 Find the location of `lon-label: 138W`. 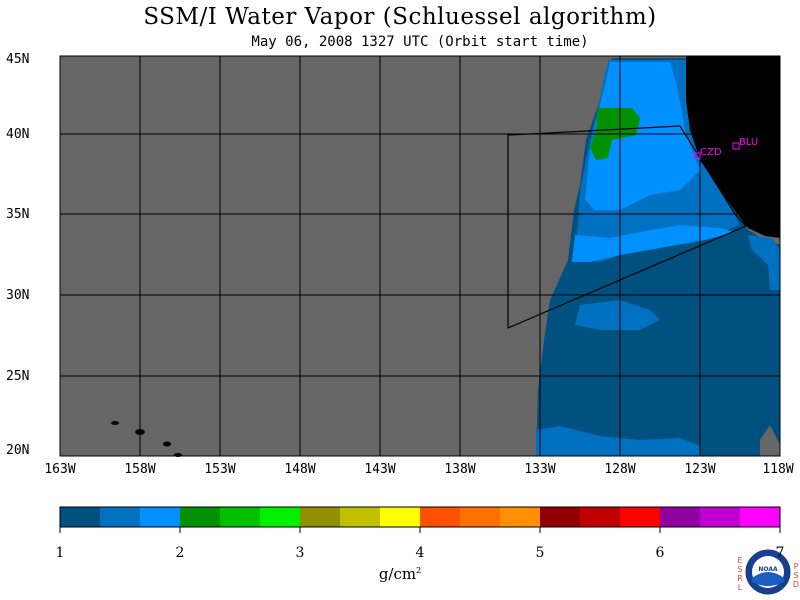

lon-label: 138W is located at coordinates (460, 469).